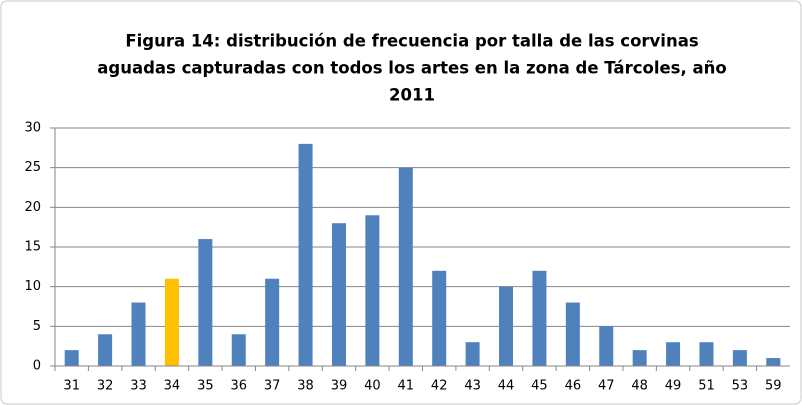 Image resolution: width=802 pixels, height=405 pixels. Describe the element at coordinates (339, 386) in the screenshot. I see `x-tick-label: 39` at that location.